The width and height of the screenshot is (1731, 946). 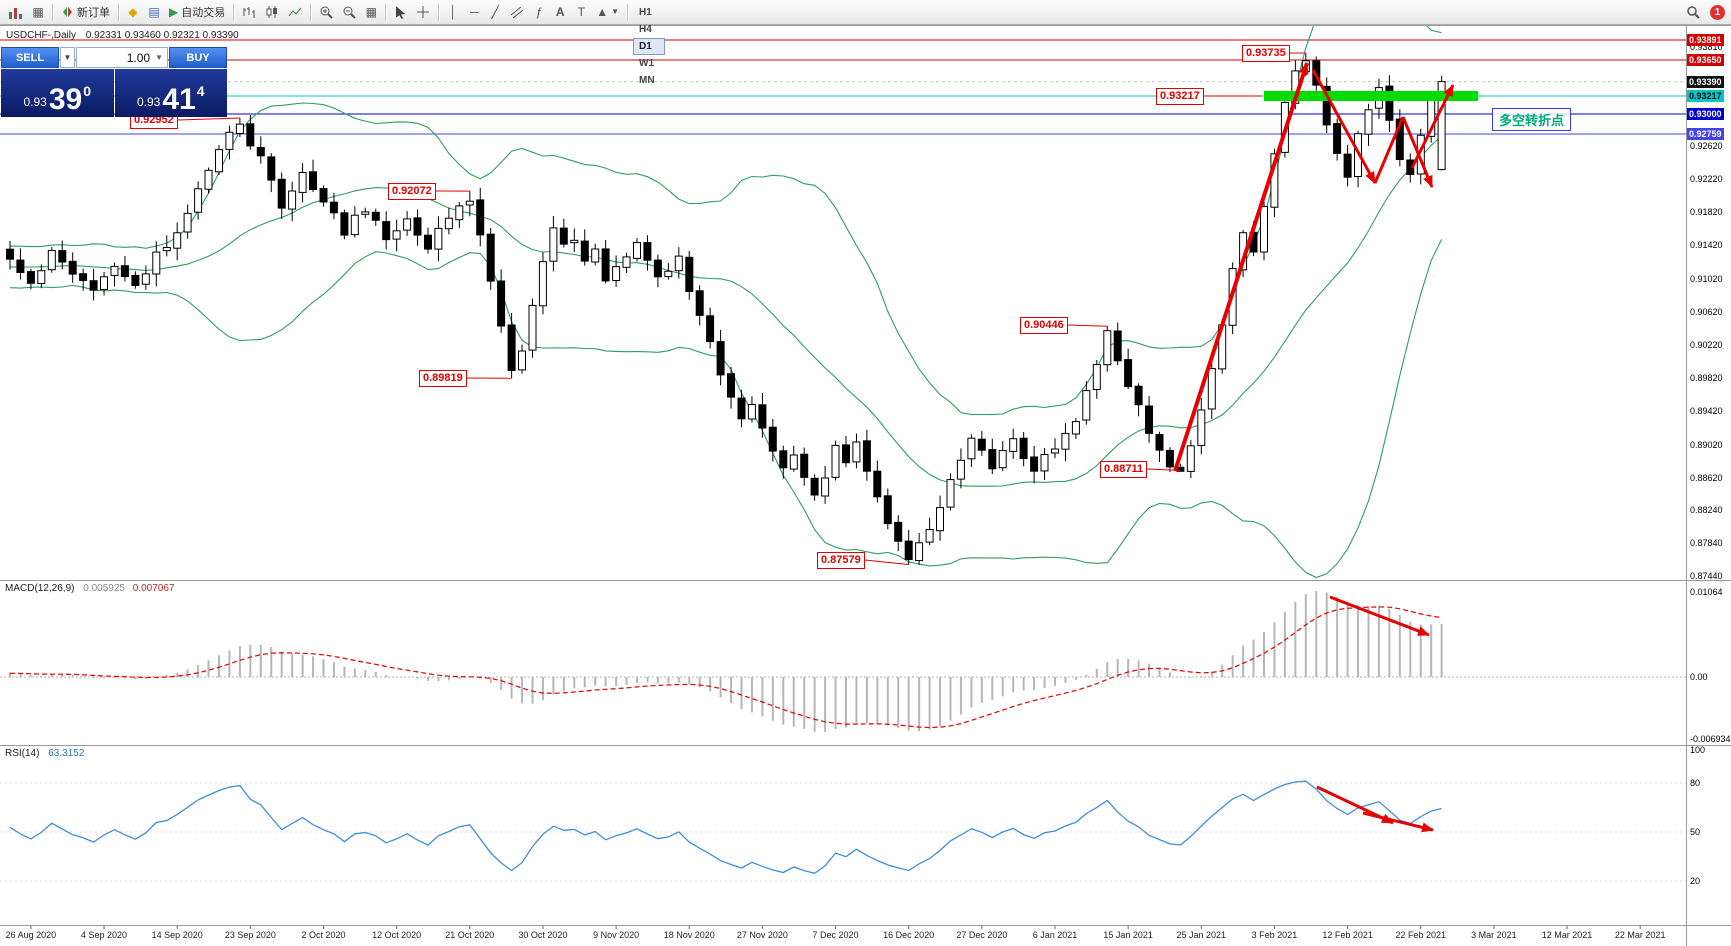 I want to click on profiles-icon: ▦, so click(x=38, y=12).